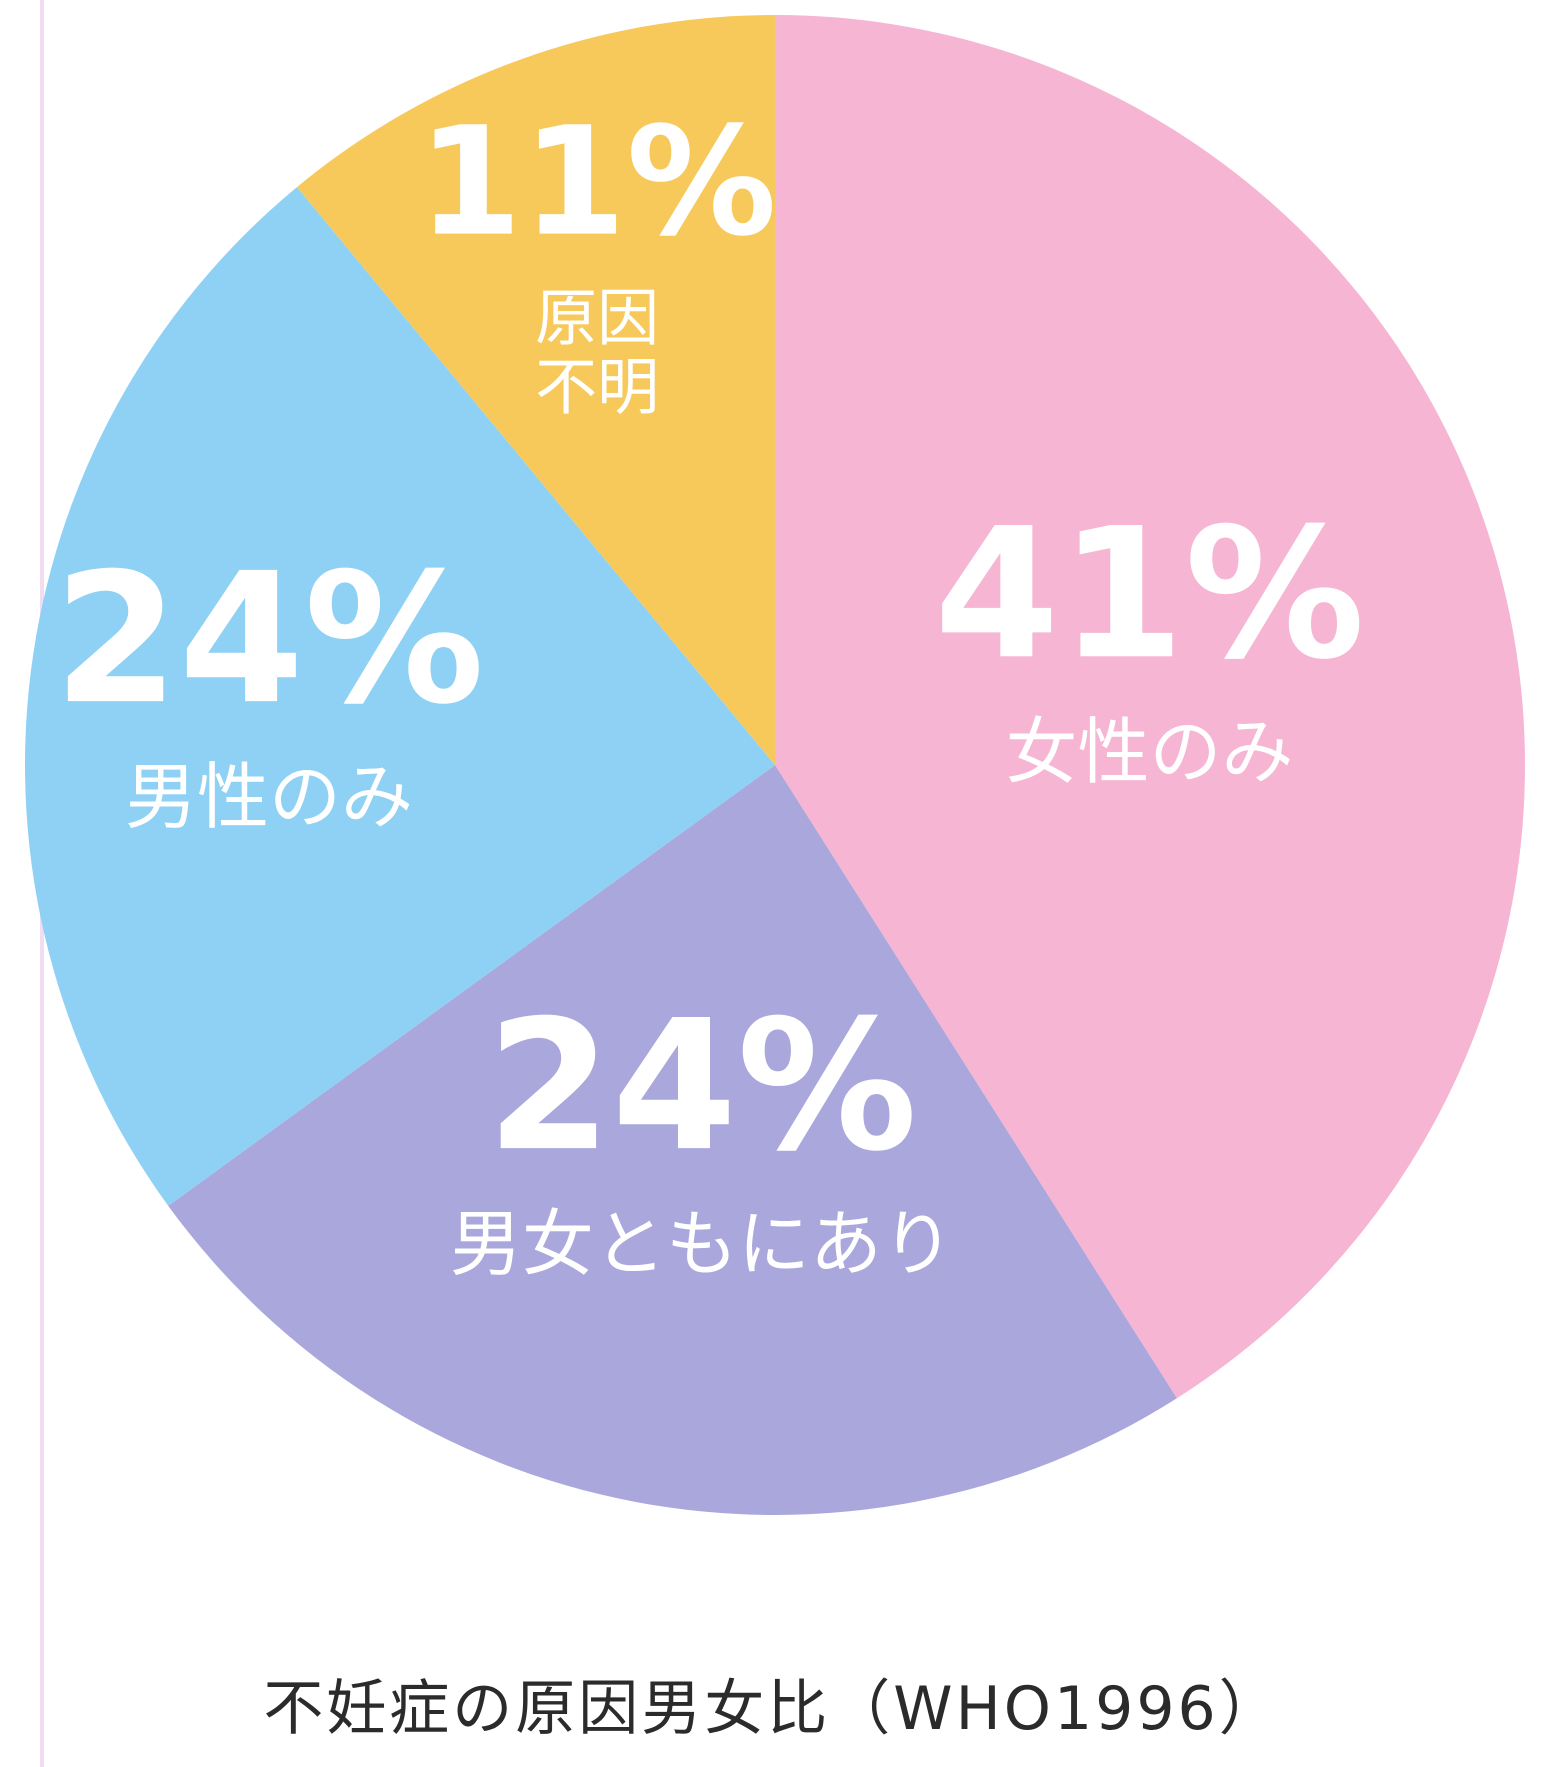 This screenshot has height=1767, width=1545. I want to click on chart-caption: 不妊症の原因男女比（WHO1996）, so click(772, 1709).